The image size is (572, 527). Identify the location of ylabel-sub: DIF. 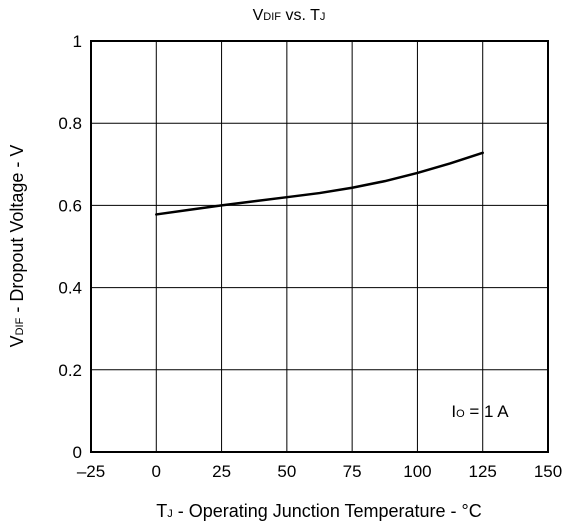
(20, 326).